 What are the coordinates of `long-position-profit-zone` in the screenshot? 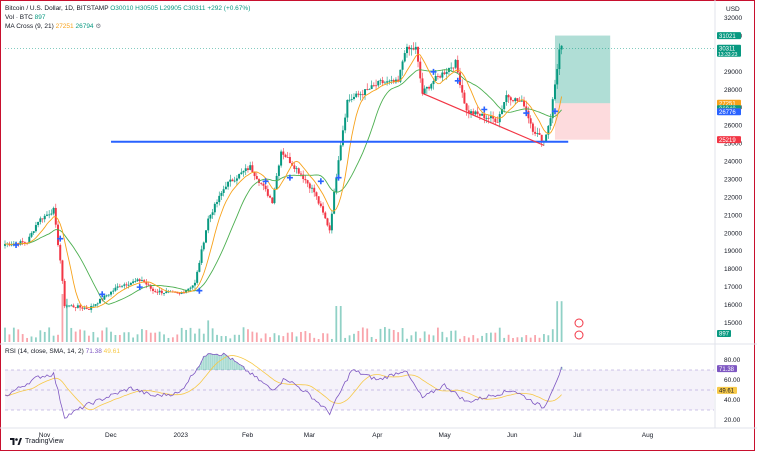 It's located at (582, 69).